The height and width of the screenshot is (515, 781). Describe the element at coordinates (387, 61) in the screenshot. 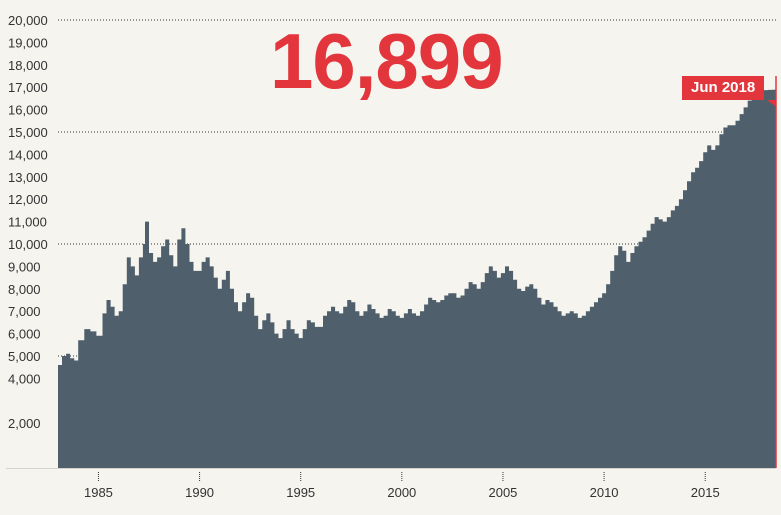

I see `headline-value: 16,899` at that location.